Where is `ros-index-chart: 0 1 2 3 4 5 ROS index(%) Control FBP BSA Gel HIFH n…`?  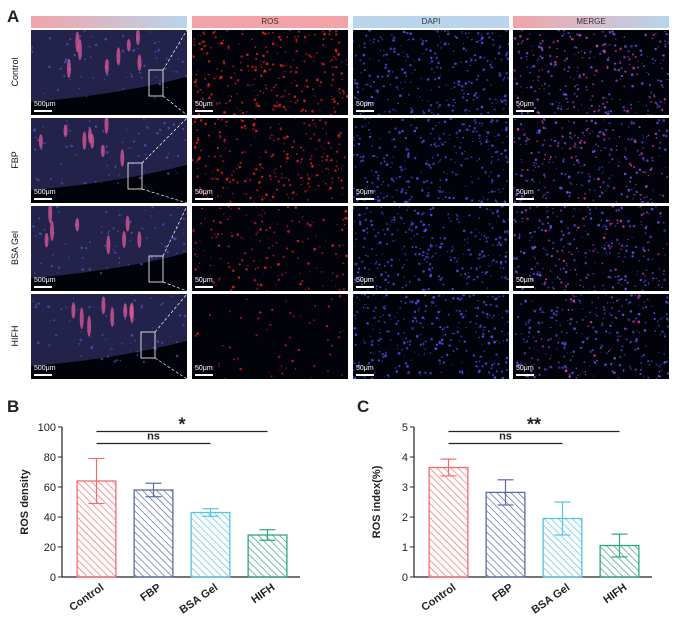
ros-index-chart: 0 1 2 3 4 5 ROS index(%) Control FBP BSA Gel HIFH n… is located at coordinates (511, 516).